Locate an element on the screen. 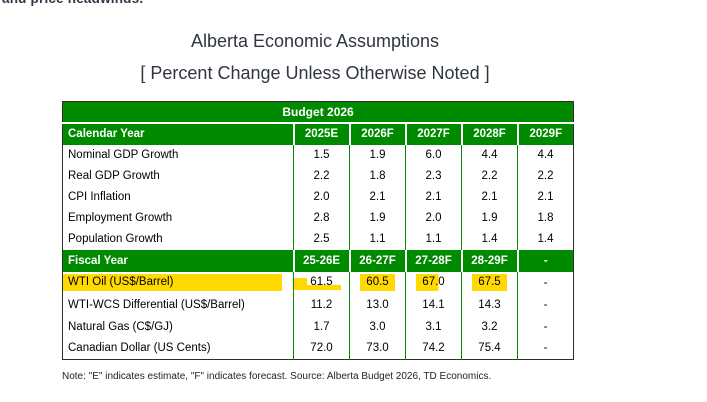 The image size is (707, 402). cell-value: 67.0 is located at coordinates (433, 282).